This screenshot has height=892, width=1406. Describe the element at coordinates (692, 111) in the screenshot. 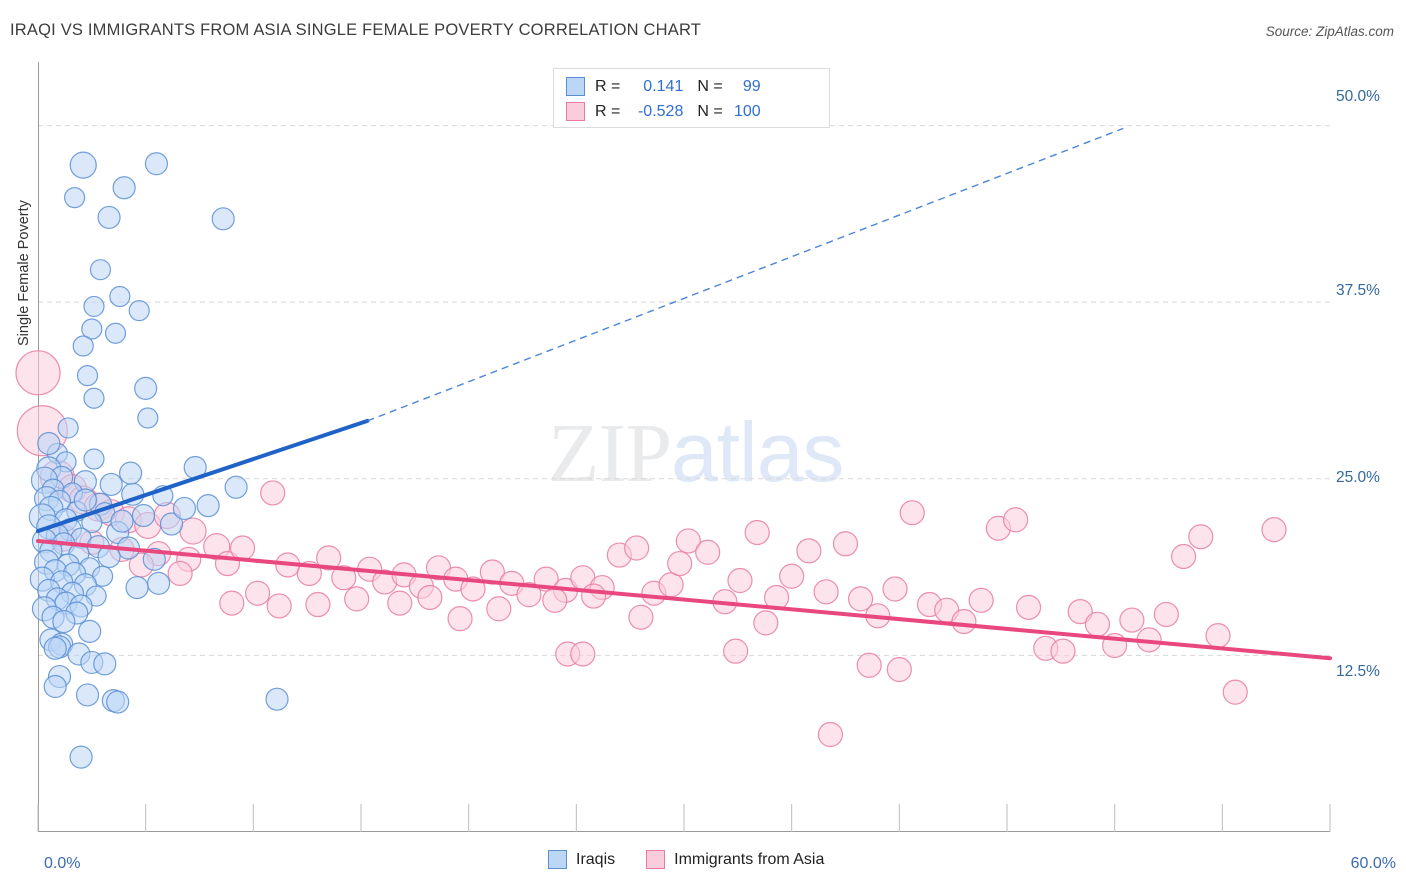

I see `correlation-row-asia: R = -0.528 N = 100` at that location.